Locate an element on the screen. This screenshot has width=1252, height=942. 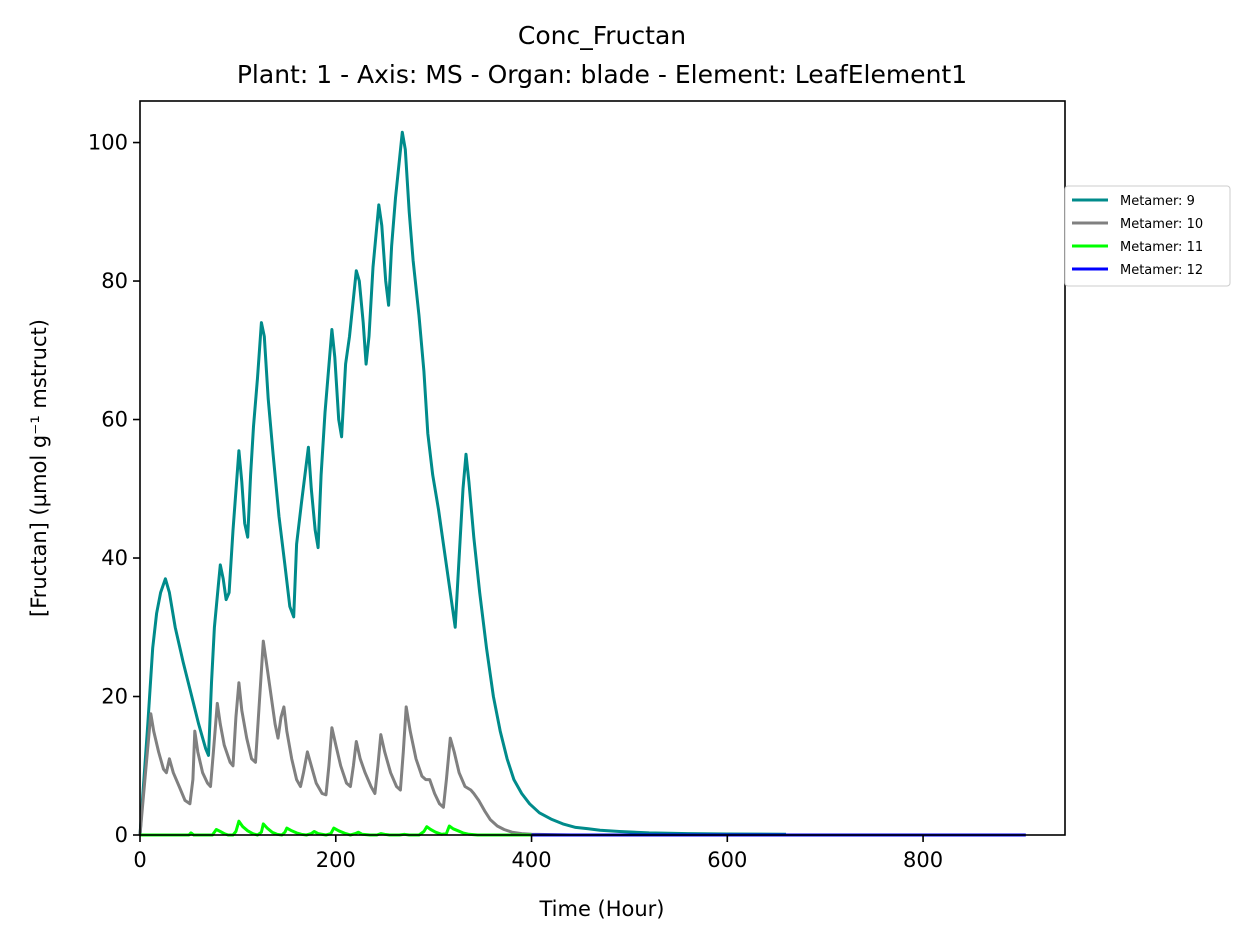
x-tick-label: 600 is located at coordinates (727, 860).